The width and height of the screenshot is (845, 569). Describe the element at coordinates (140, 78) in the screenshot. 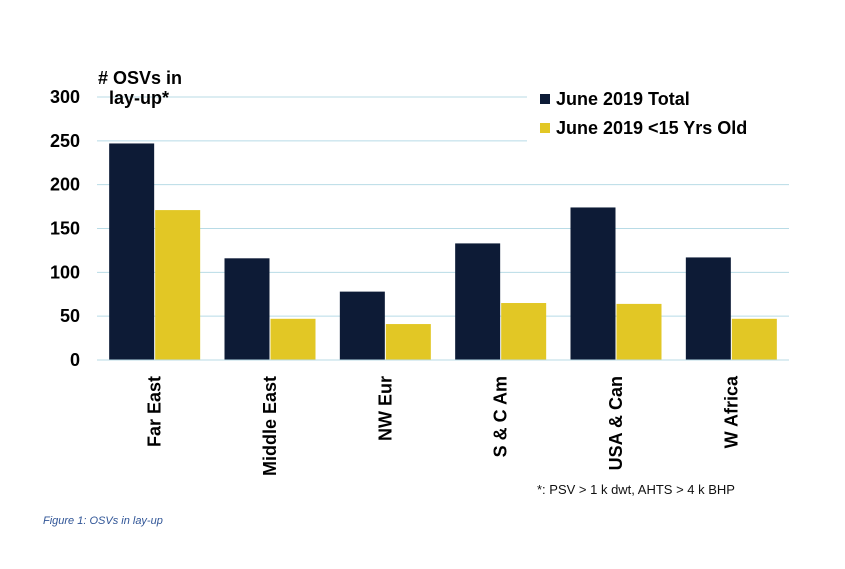

I see `y-axis-label-line-1: # OSVs in` at that location.